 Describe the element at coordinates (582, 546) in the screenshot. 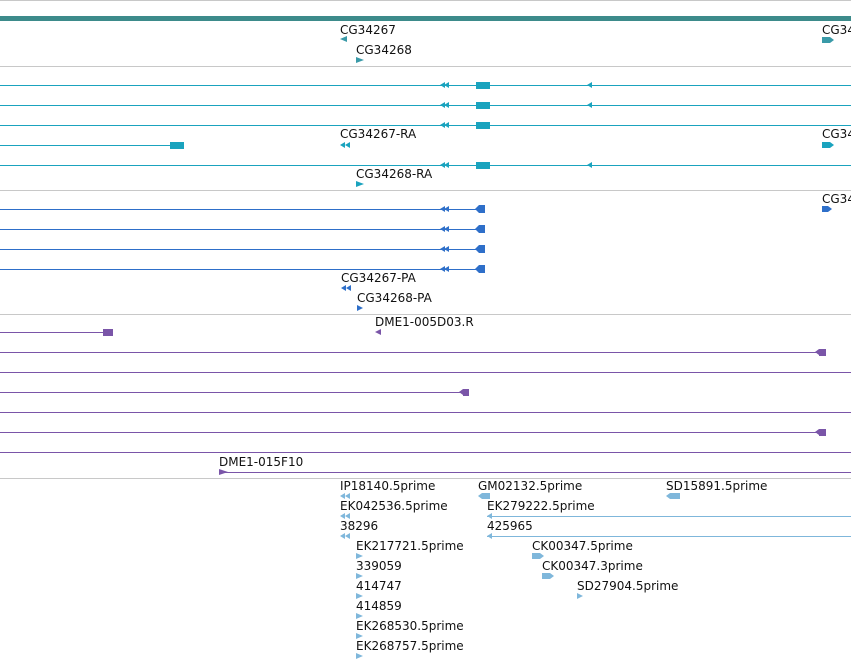

I see `est-label: CK00347.5prime` at that location.